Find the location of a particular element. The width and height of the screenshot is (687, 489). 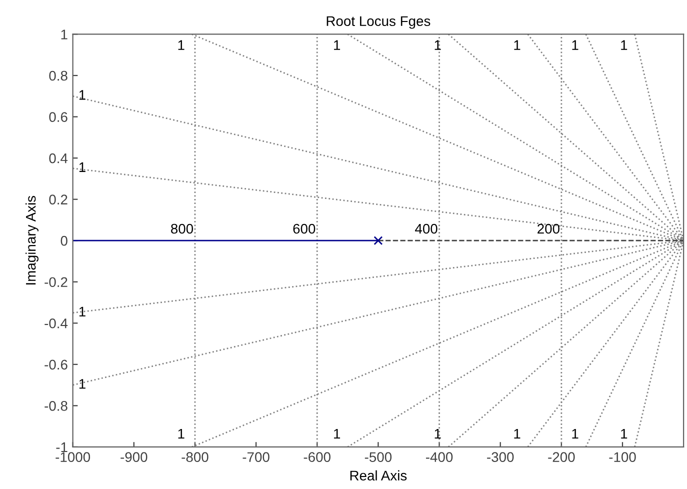

y-tick-label: -0.4 is located at coordinates (56, 323).